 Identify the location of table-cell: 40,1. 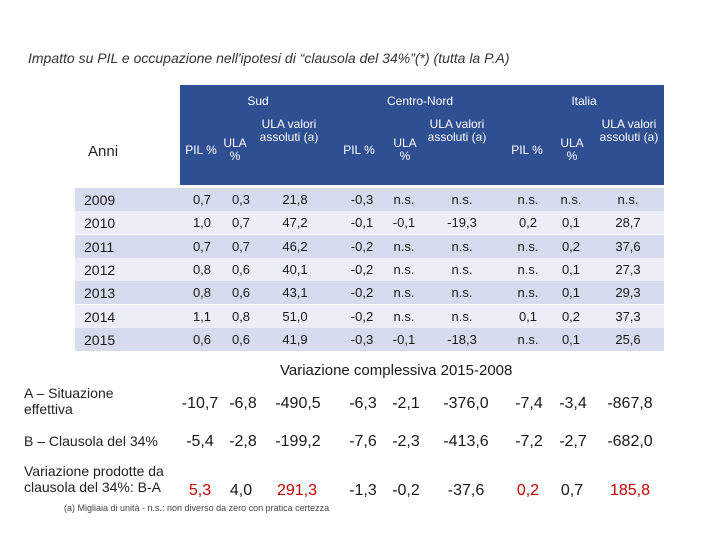
(295, 269).